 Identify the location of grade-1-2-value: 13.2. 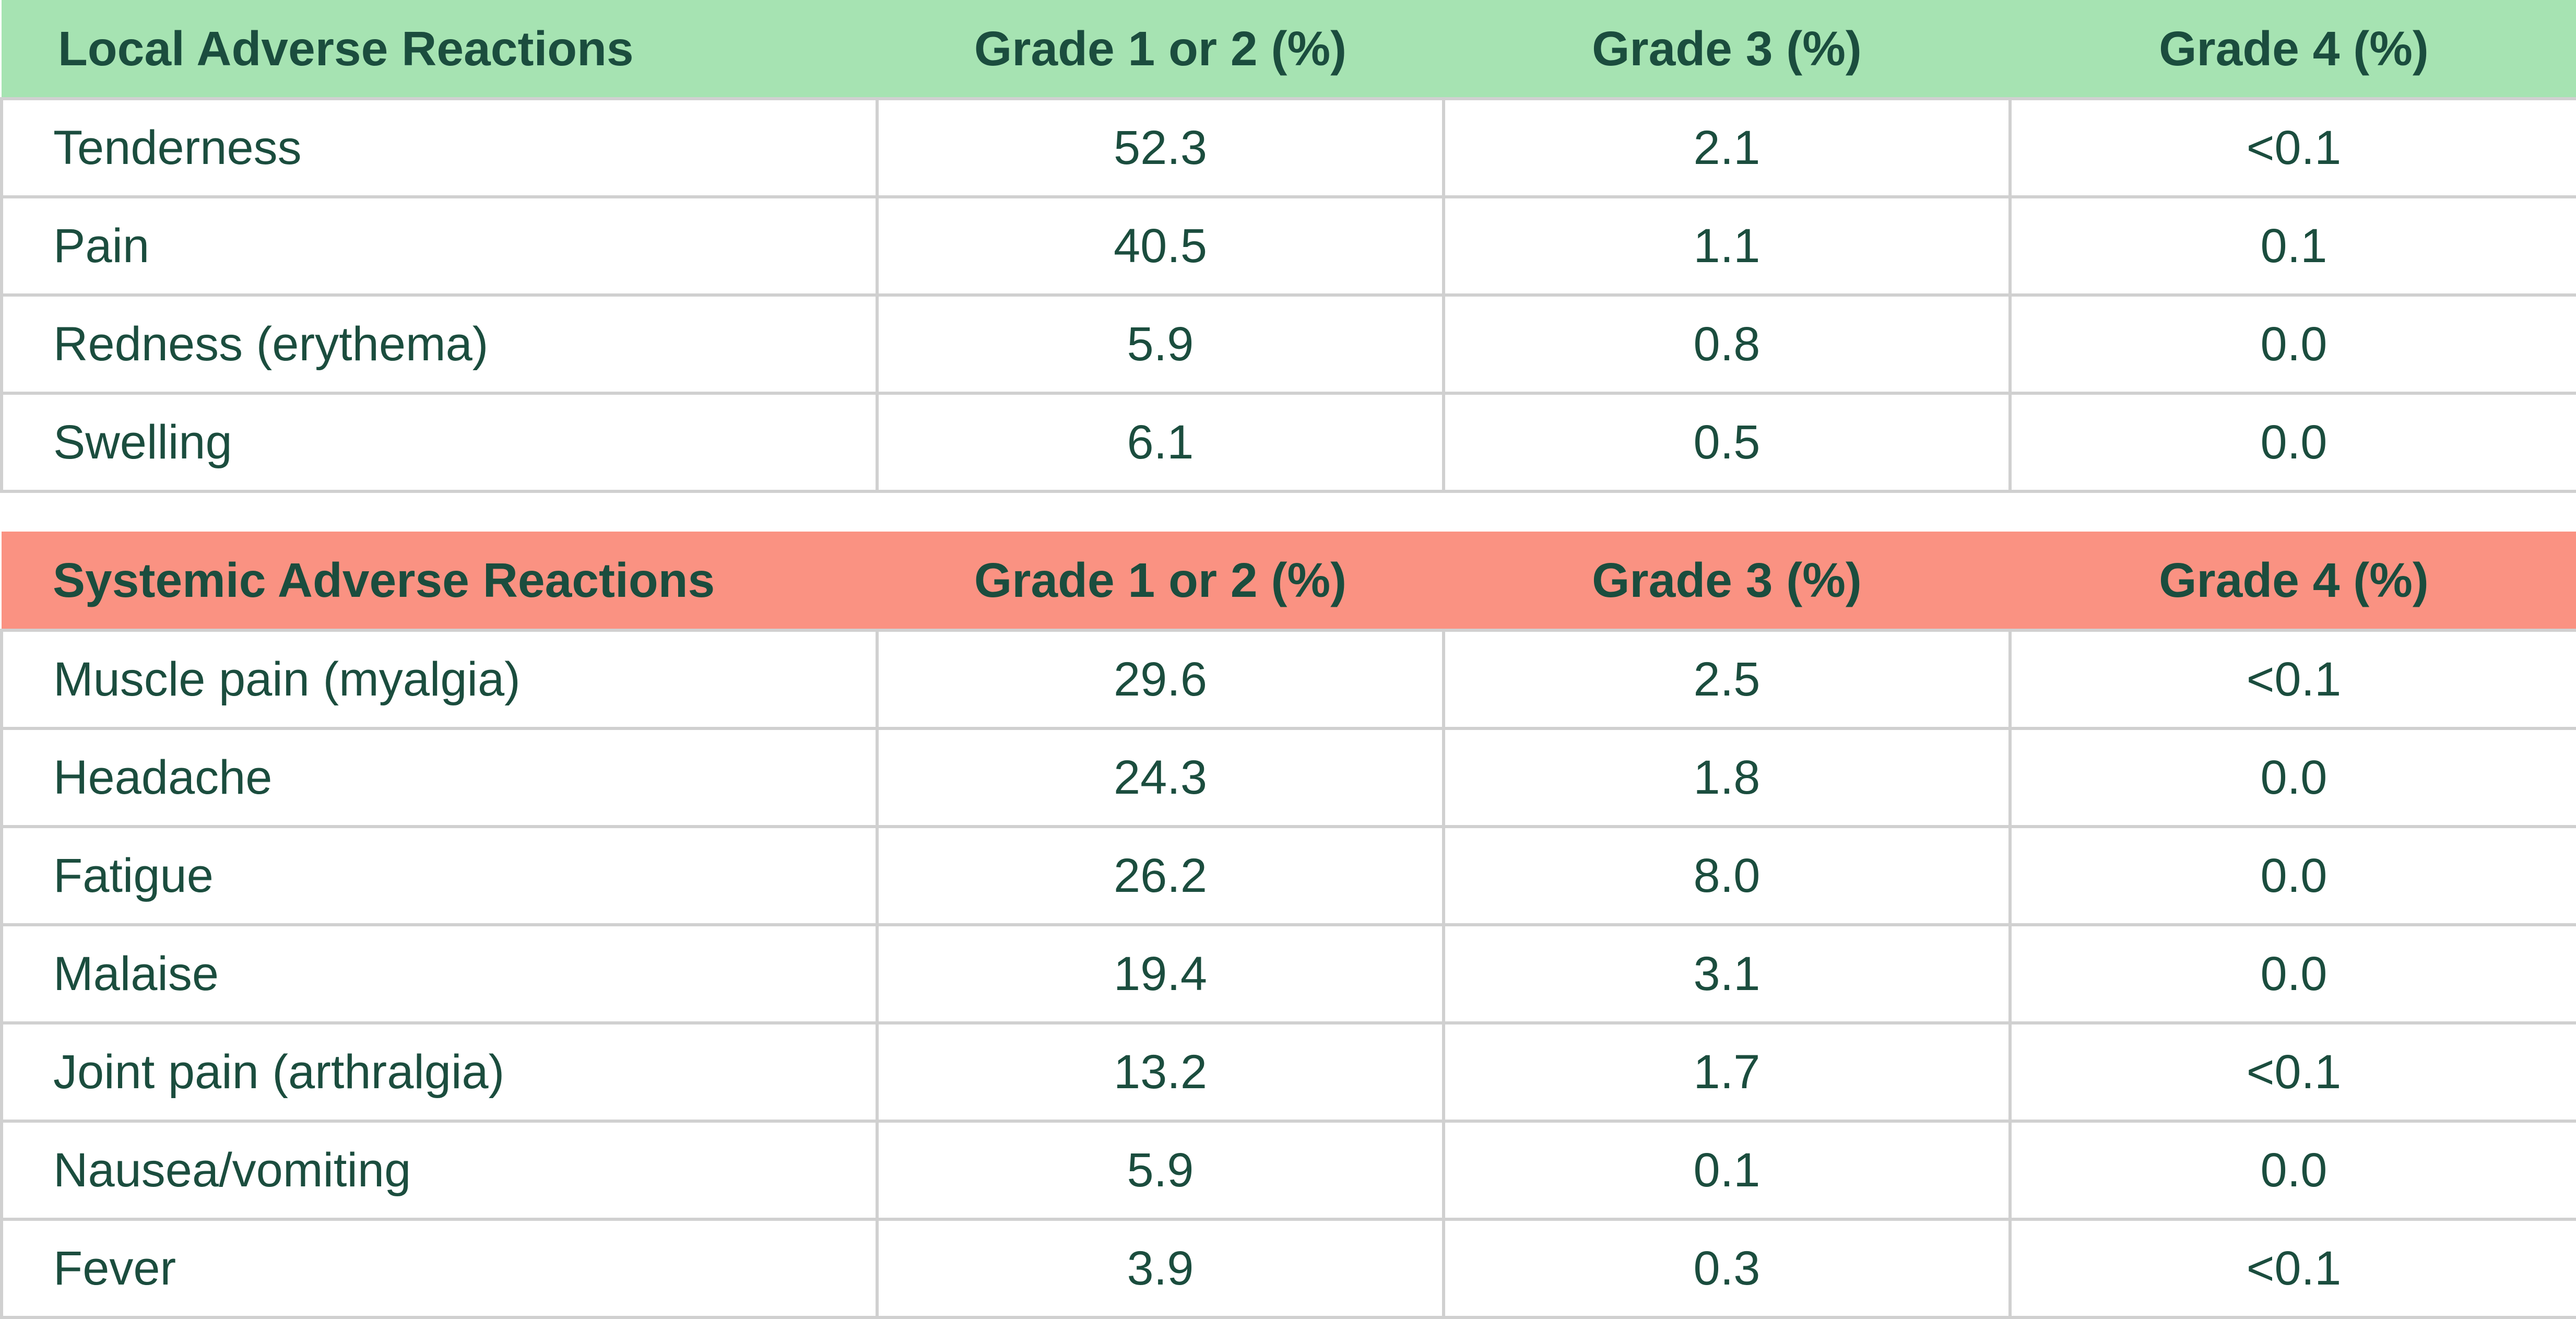
(1160, 1072).